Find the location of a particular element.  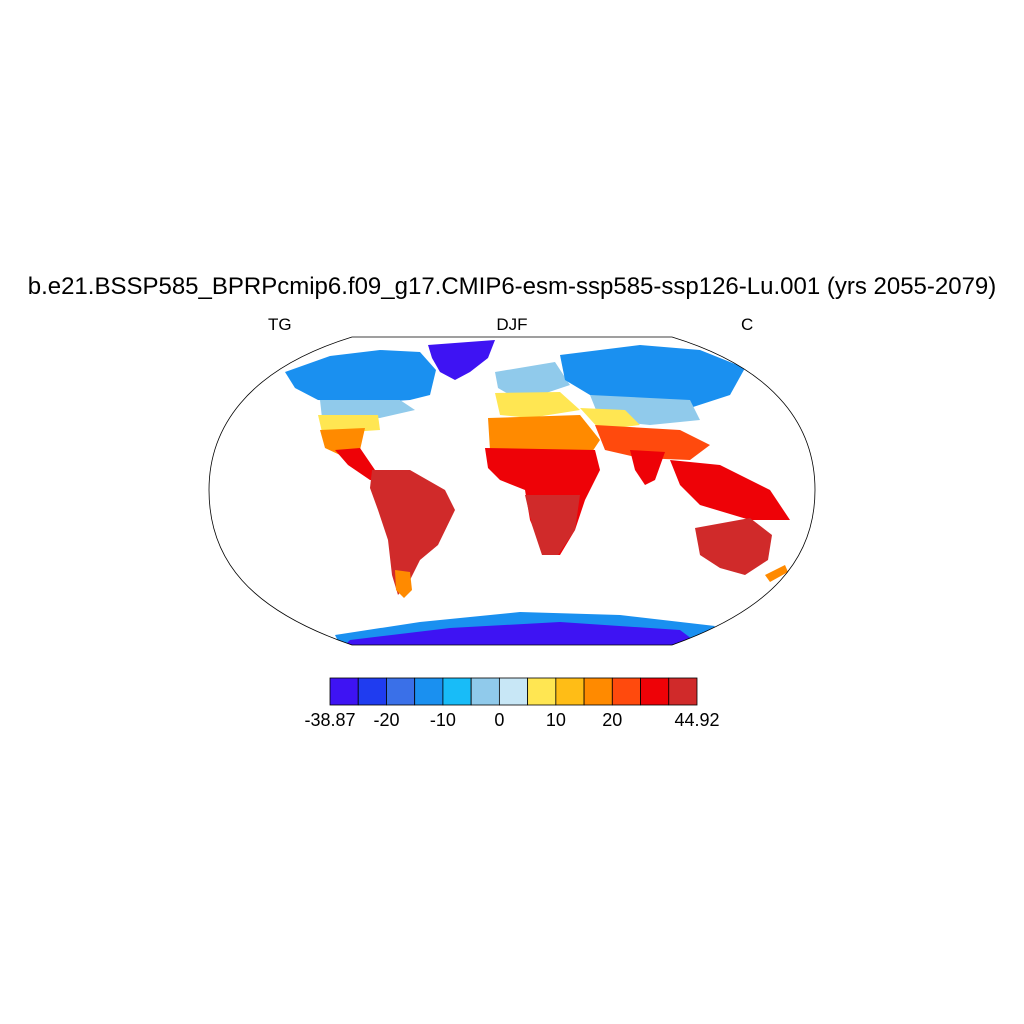

africa-north is located at coordinates (544, 435).